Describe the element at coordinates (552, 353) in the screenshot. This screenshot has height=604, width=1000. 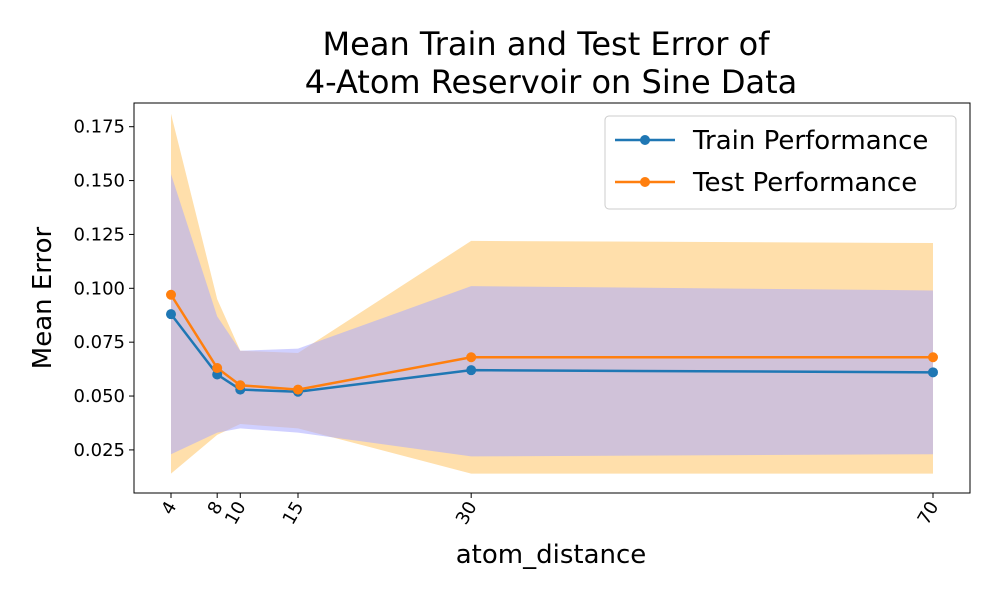
I see `train-line` at that location.